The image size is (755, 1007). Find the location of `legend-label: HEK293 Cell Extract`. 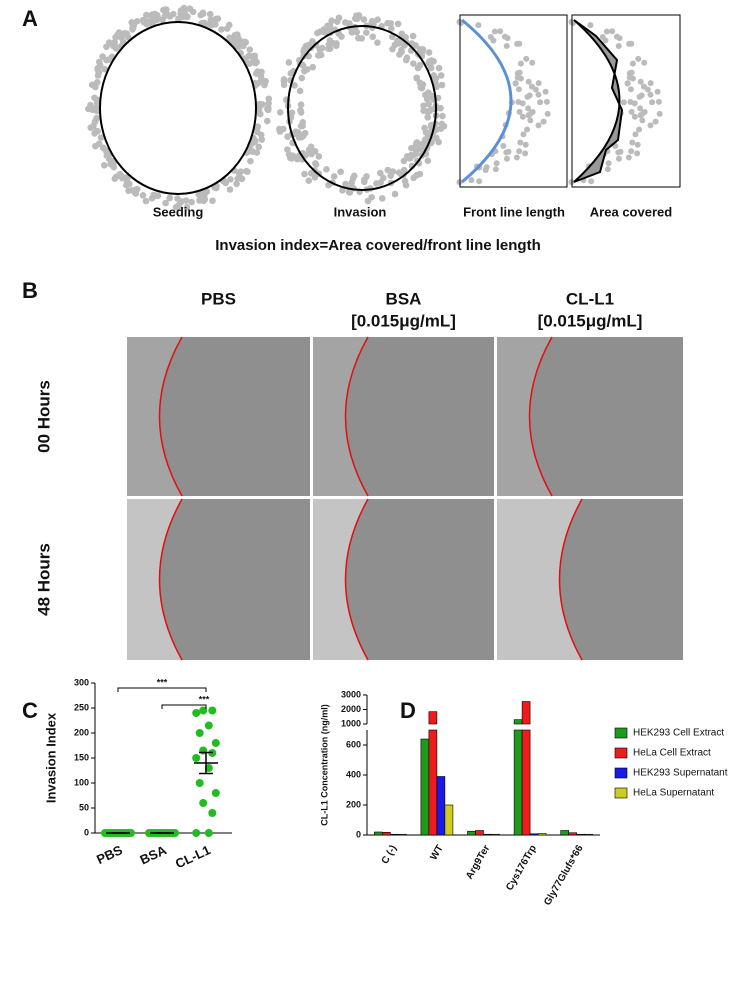

legend-label: HEK293 Cell Extract is located at coordinates (678, 733).